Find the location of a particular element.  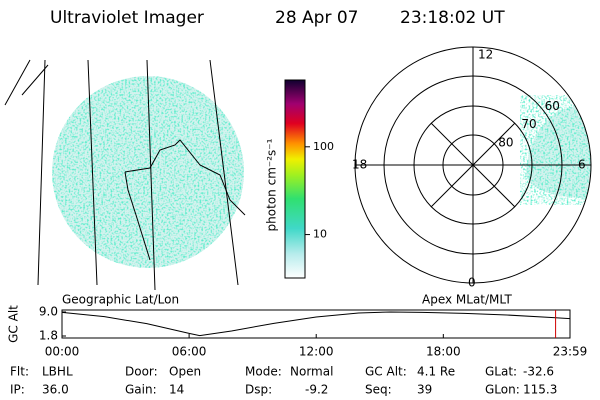

mlt-label: 0 is located at coordinates (472, 283).